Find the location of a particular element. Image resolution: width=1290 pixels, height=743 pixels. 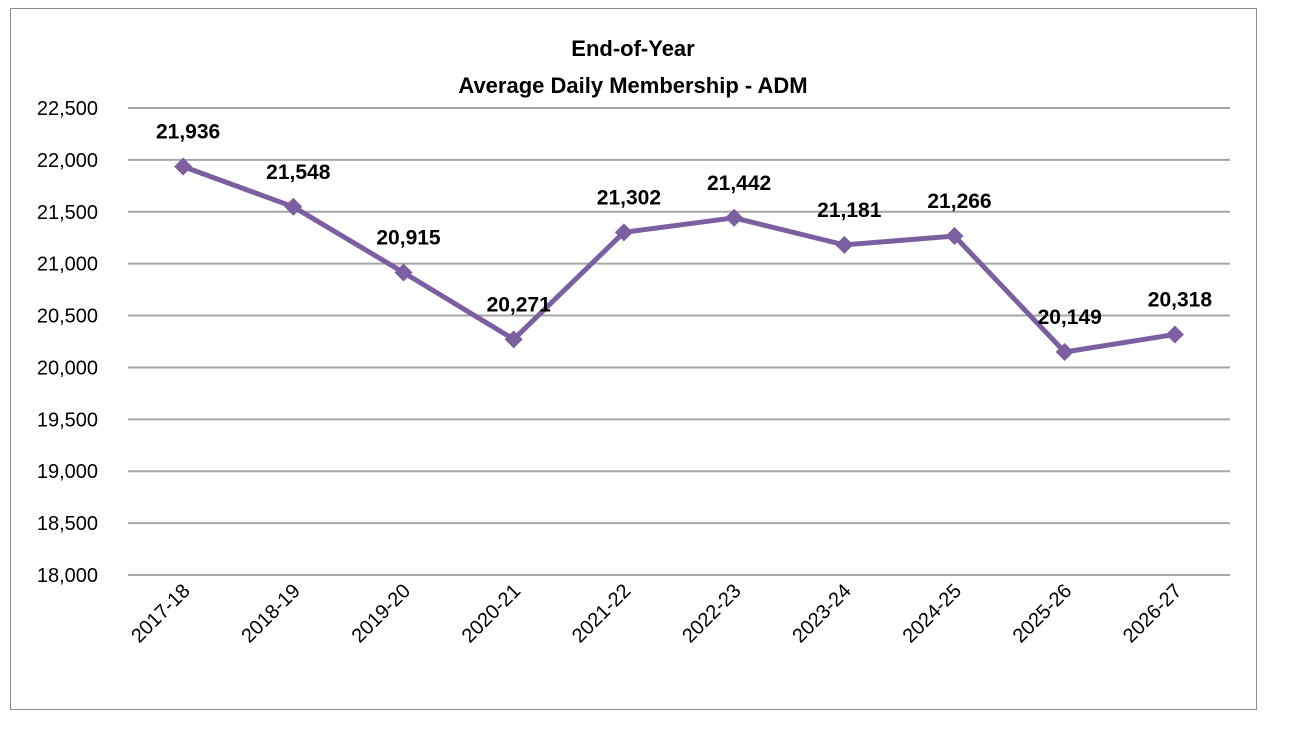

data-label: 21,266 is located at coordinates (959, 201).